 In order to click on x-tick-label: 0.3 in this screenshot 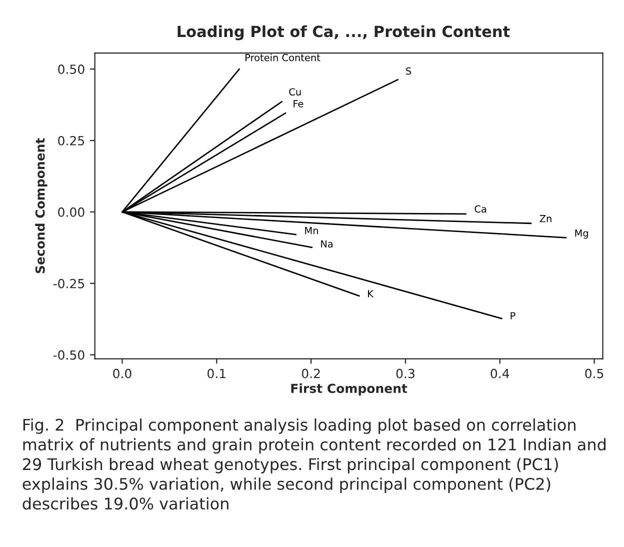, I will do `click(405, 373)`.